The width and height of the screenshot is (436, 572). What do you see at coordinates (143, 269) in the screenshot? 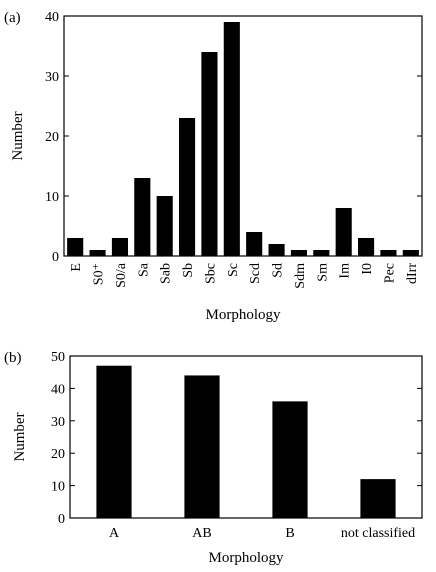
I see `panel-a-category-label: Sa` at bounding box center [143, 269].